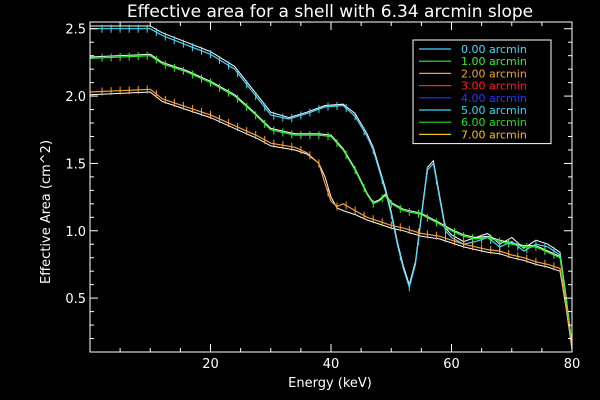 This screenshot has width=600, height=400. I want to click on x-tick-label: 80, so click(572, 364).